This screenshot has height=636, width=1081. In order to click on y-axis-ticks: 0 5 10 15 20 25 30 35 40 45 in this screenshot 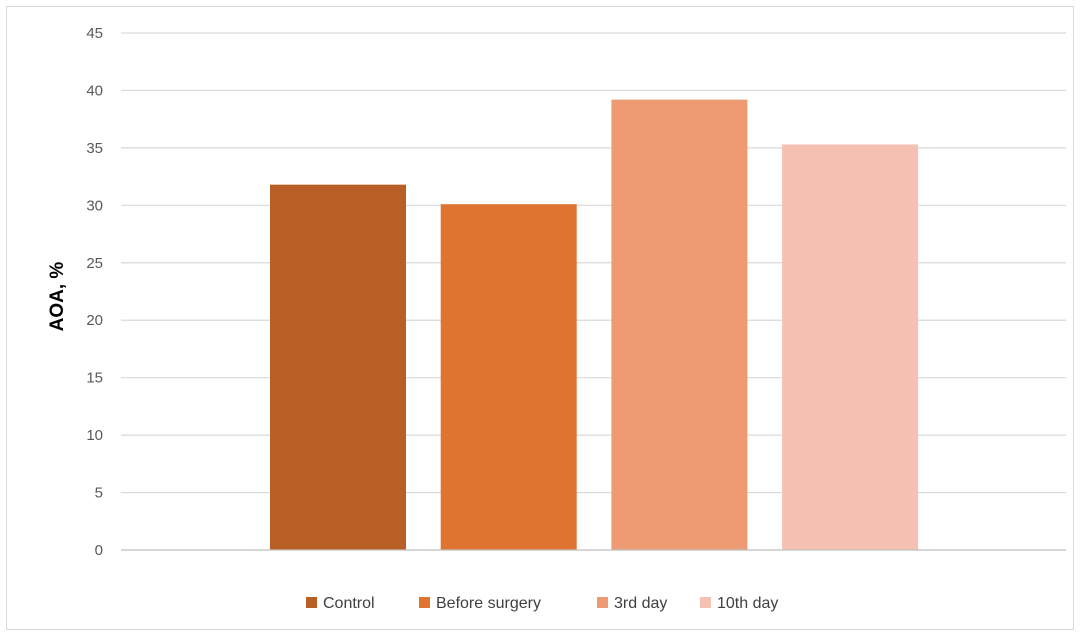, I will do `click(94, 292)`.